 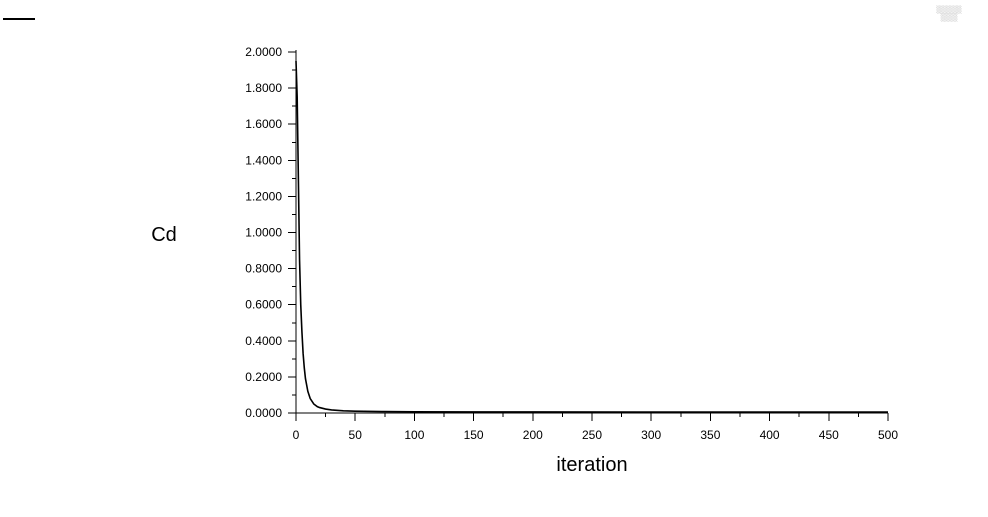 I want to click on y-tick-label: 1.4000, so click(x=263, y=160).